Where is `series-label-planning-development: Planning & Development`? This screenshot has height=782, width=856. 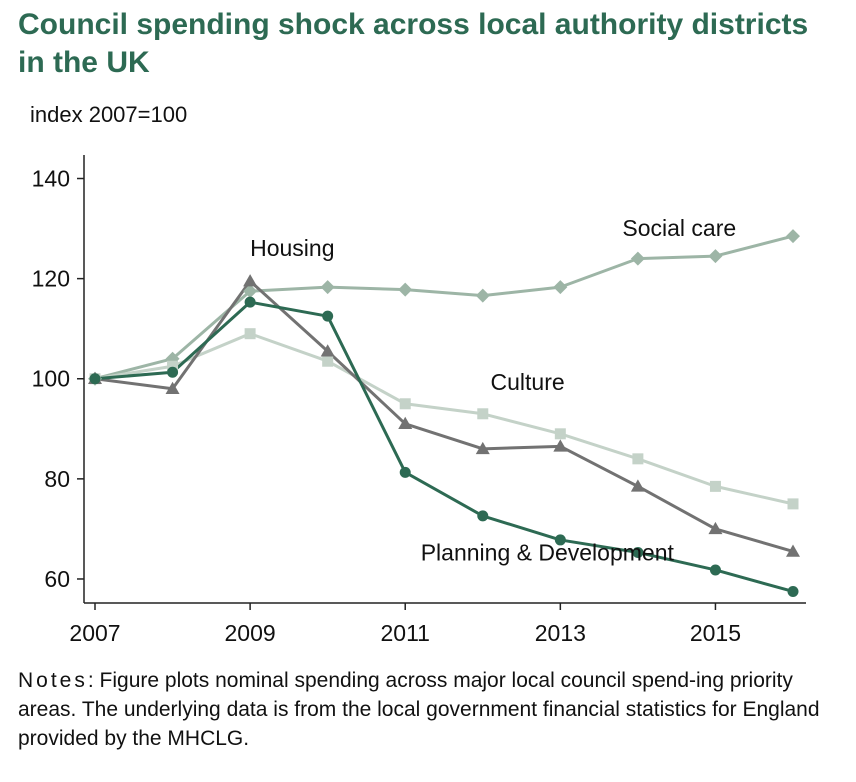 series-label-planning-development: Planning & Development is located at coordinates (548, 552).